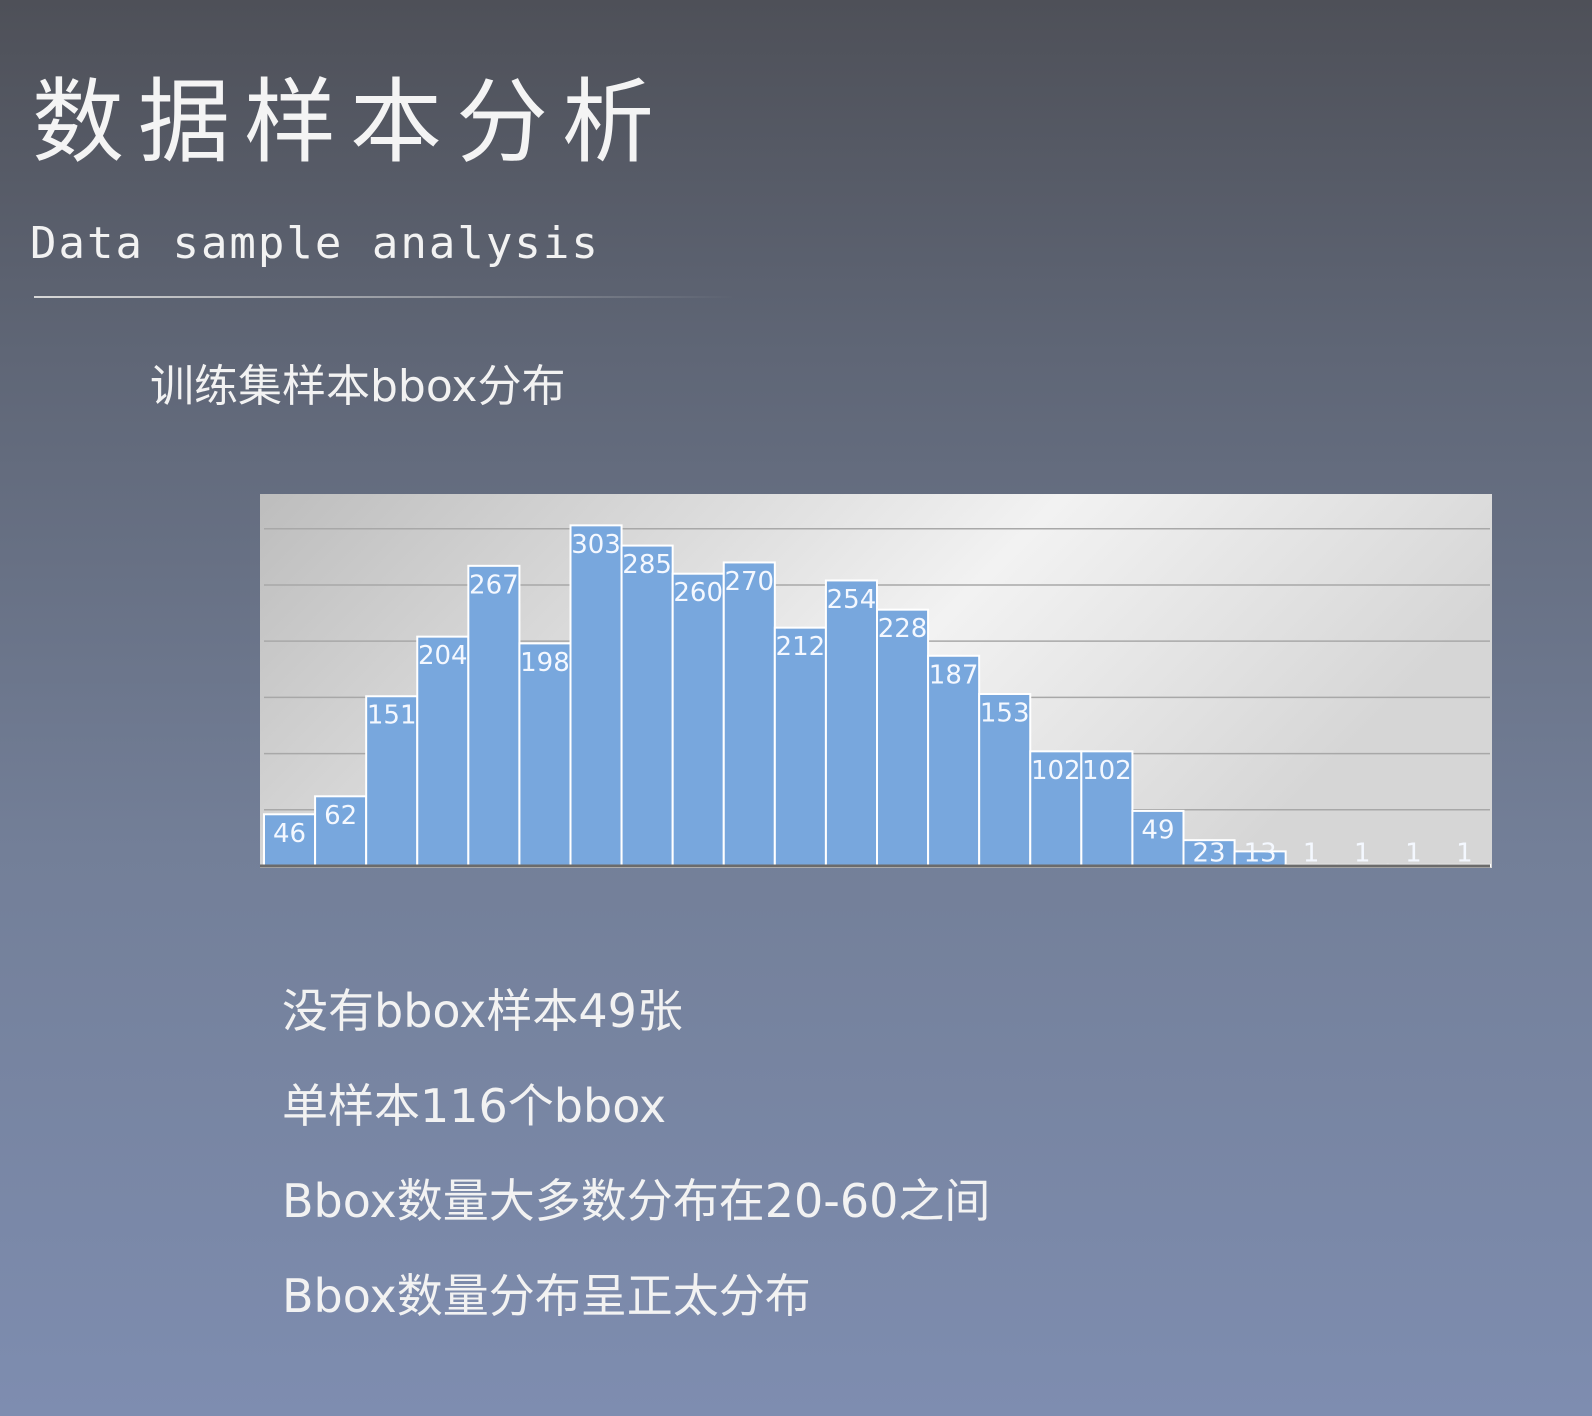 The height and width of the screenshot is (1416, 1592). What do you see at coordinates (1260, 854) in the screenshot?
I see `data-label: 13` at bounding box center [1260, 854].